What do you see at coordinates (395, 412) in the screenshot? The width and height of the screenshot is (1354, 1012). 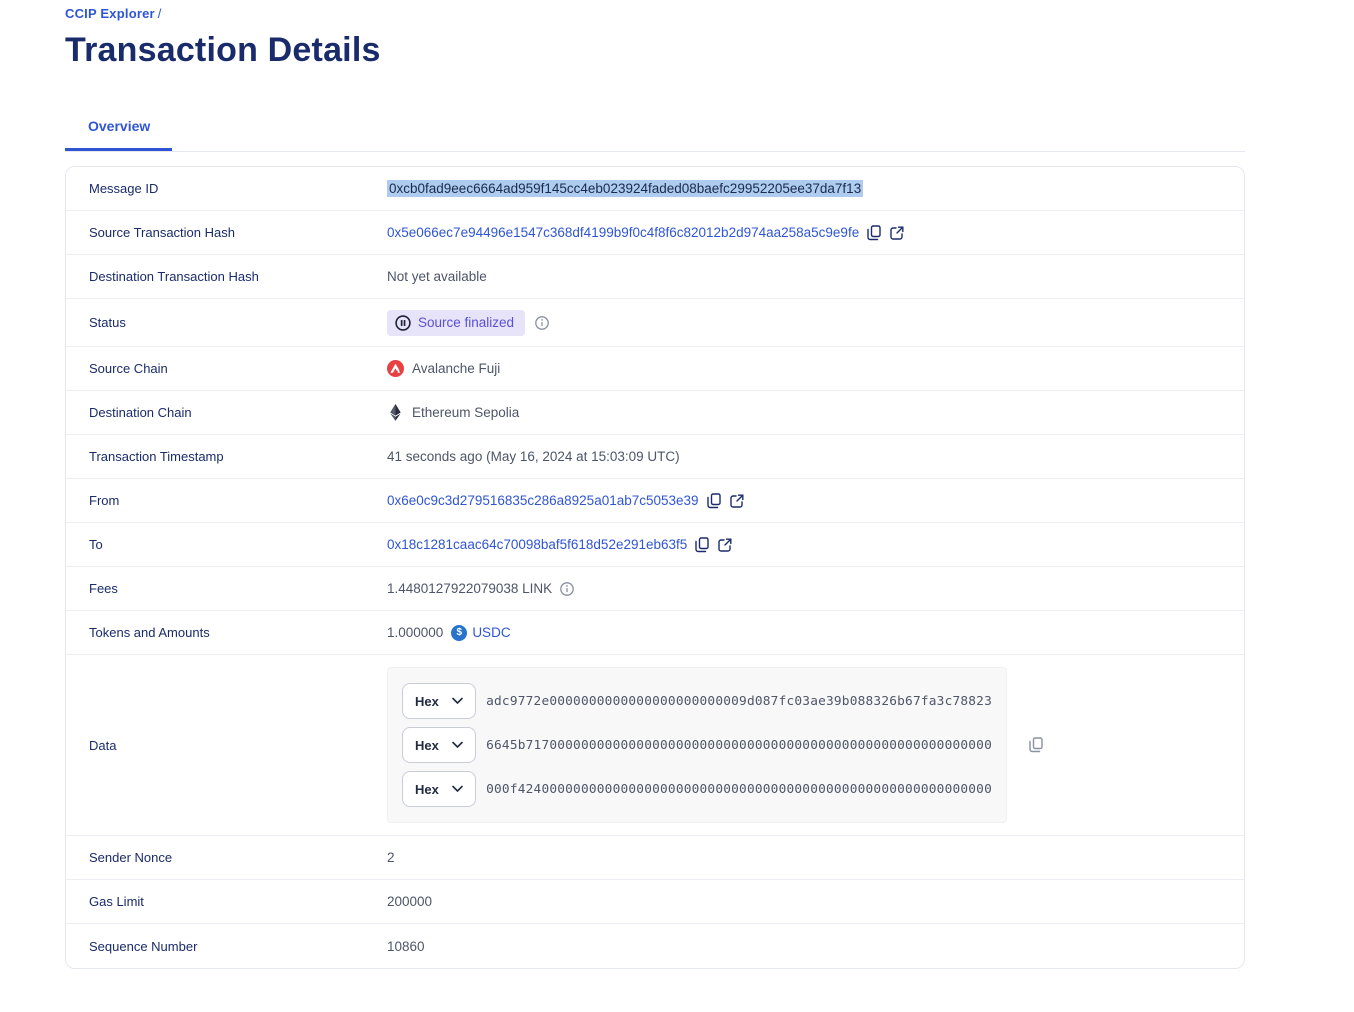 I see `ethereum-sepolia-icon` at bounding box center [395, 412].